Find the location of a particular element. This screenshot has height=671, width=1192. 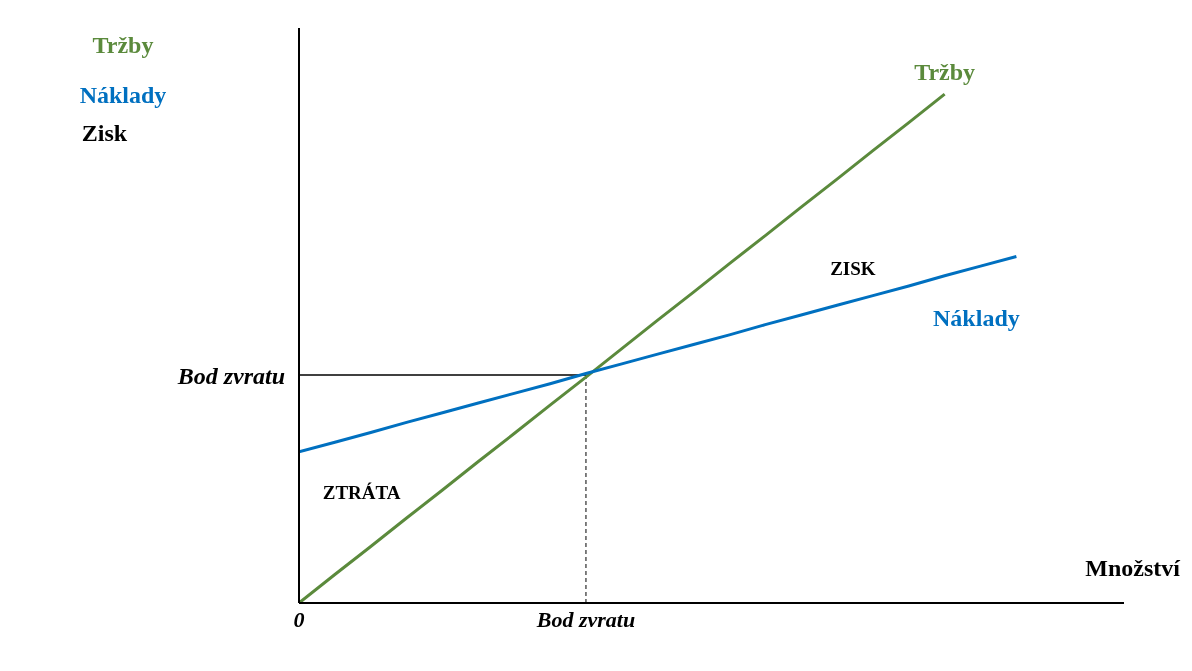

series-label: Tržby is located at coordinates (945, 72).